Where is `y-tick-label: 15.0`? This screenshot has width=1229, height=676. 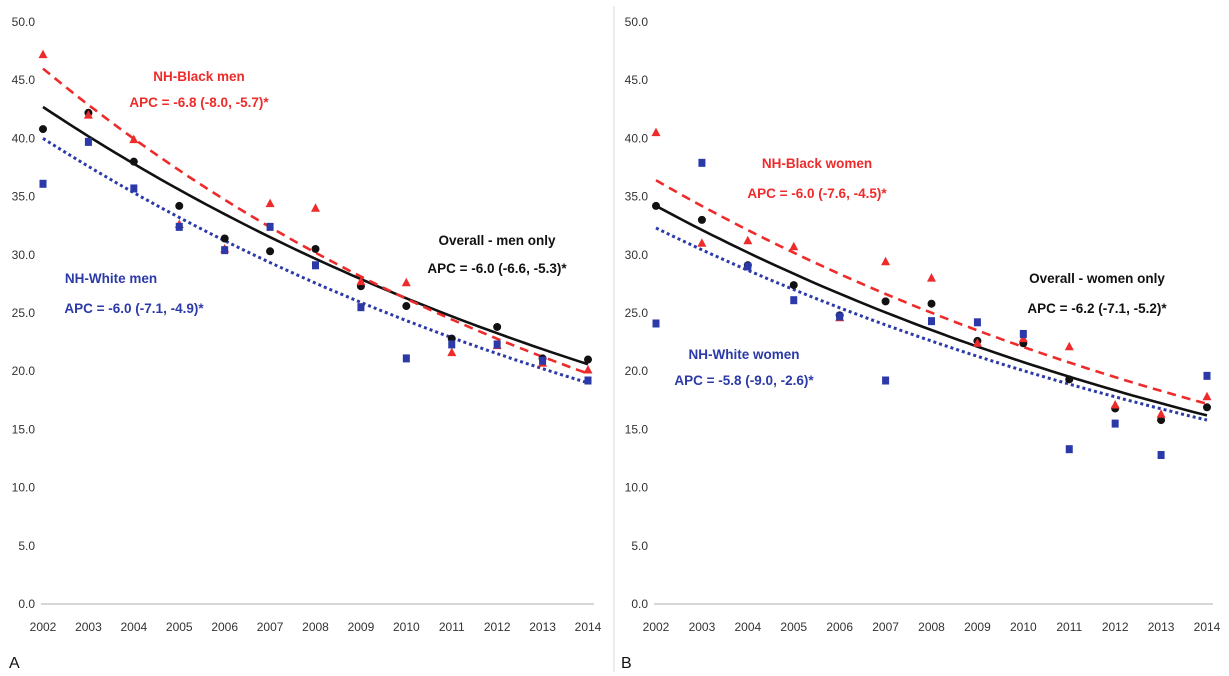
y-tick-label: 15.0 is located at coordinates (637, 429).